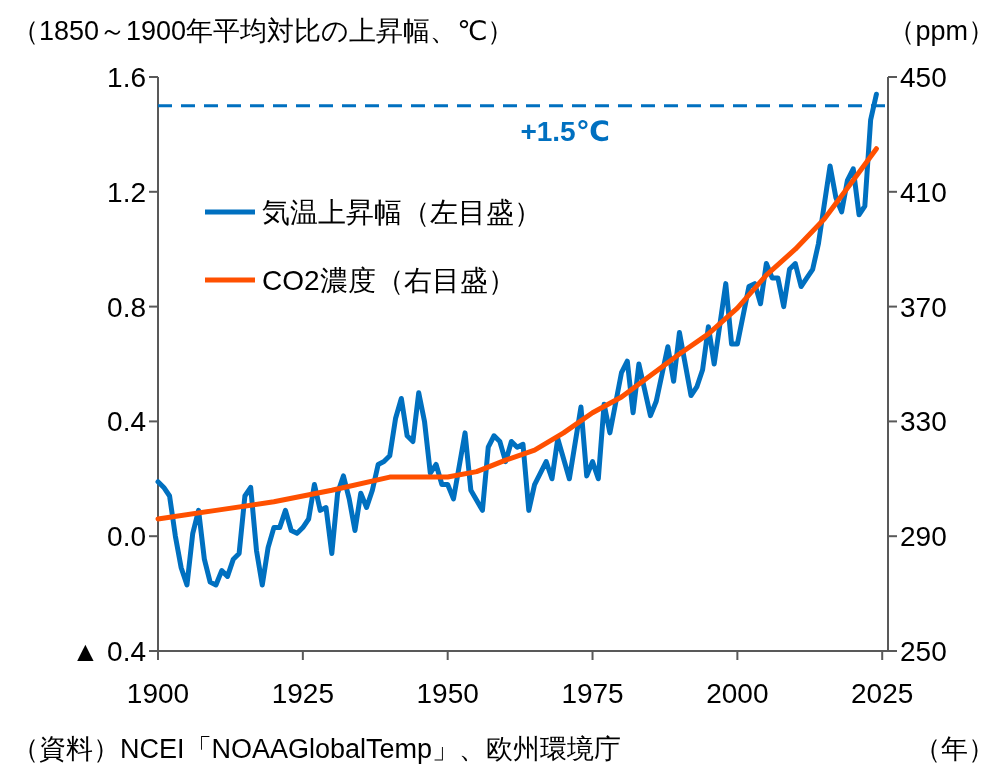  What do you see at coordinates (923, 192) in the screenshot?
I see `y2-tick-label: 410` at bounding box center [923, 192].